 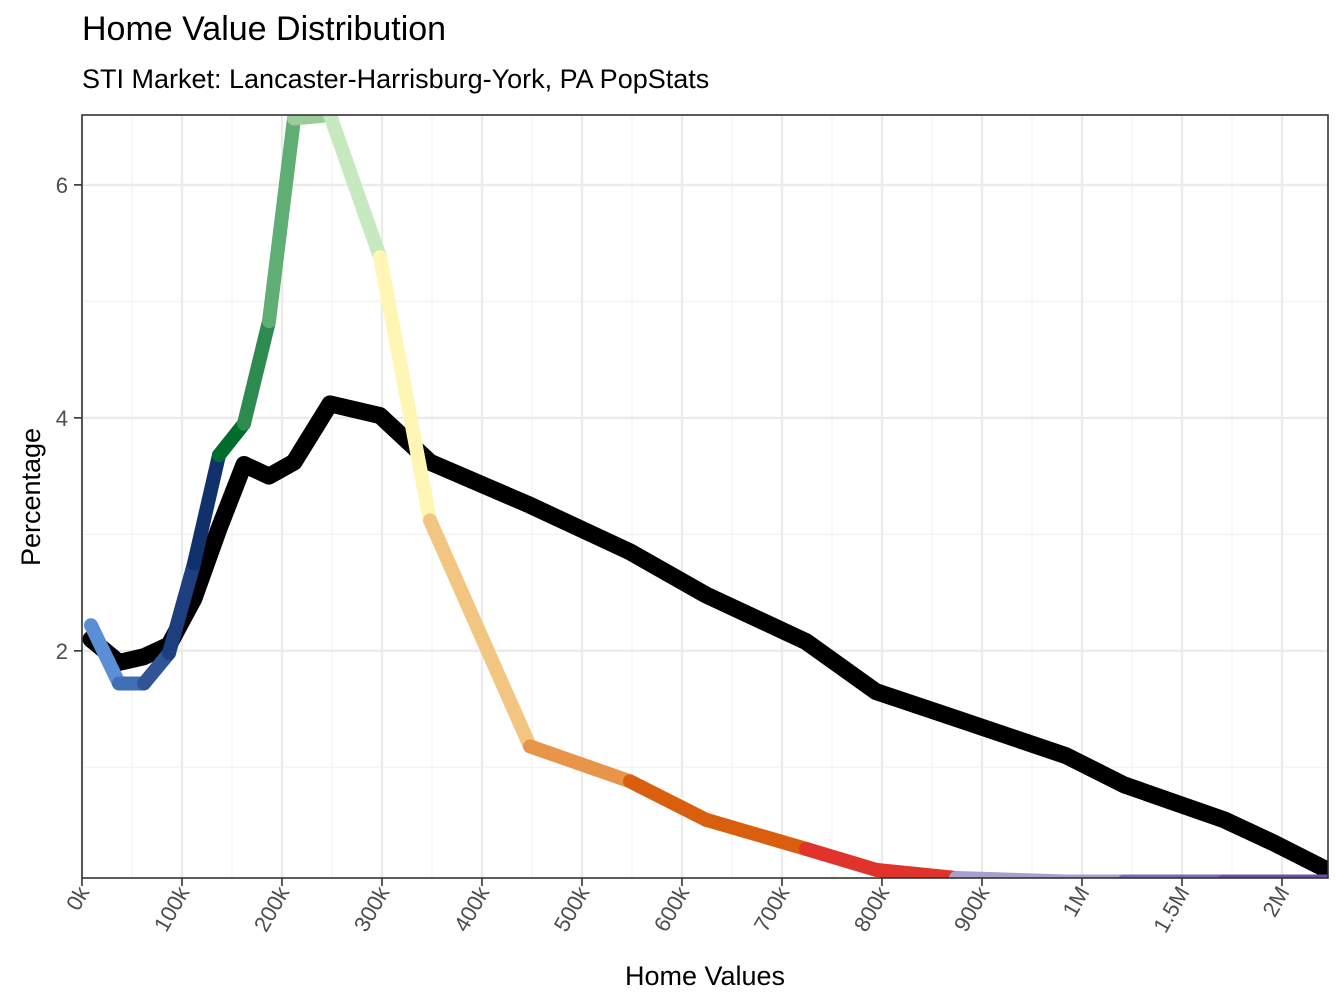 What do you see at coordinates (705, 976) in the screenshot?
I see `x-axis-title: Home Values` at bounding box center [705, 976].